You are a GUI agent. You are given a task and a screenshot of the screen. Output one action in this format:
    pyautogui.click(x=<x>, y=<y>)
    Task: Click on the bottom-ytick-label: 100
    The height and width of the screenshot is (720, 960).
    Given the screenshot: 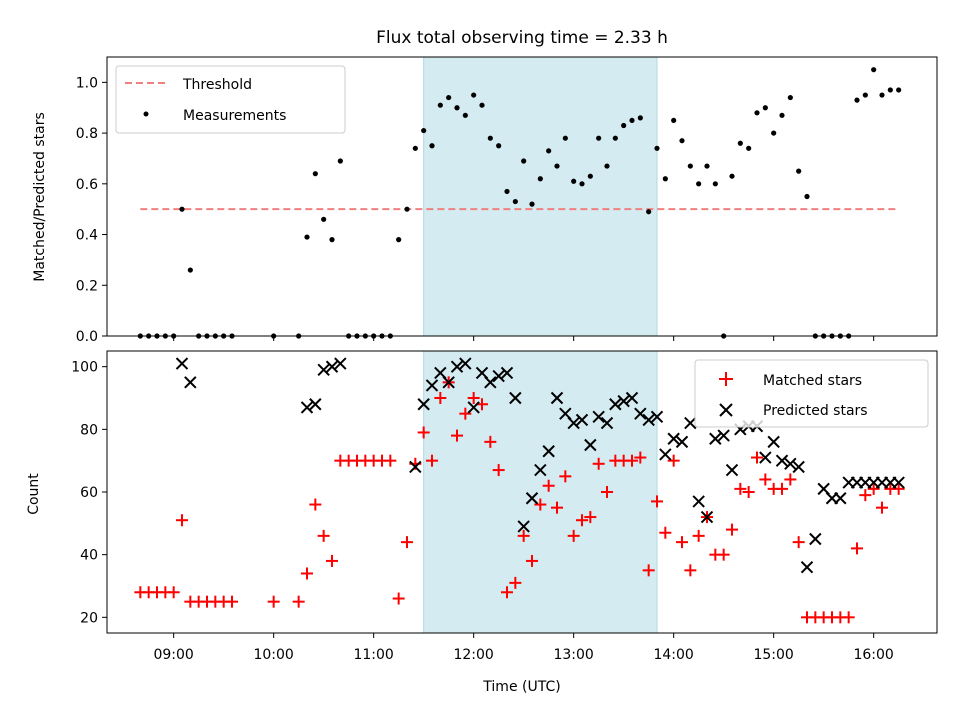 What is the action you would take?
    pyautogui.click(x=84, y=368)
    